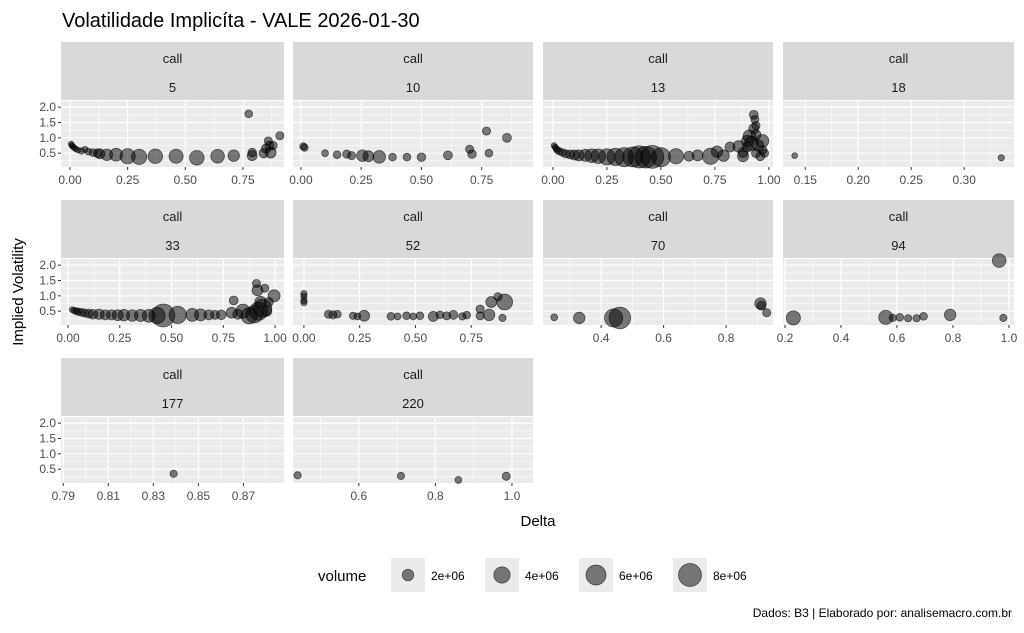  I want to click on strip-label-days: 177, so click(173, 403).